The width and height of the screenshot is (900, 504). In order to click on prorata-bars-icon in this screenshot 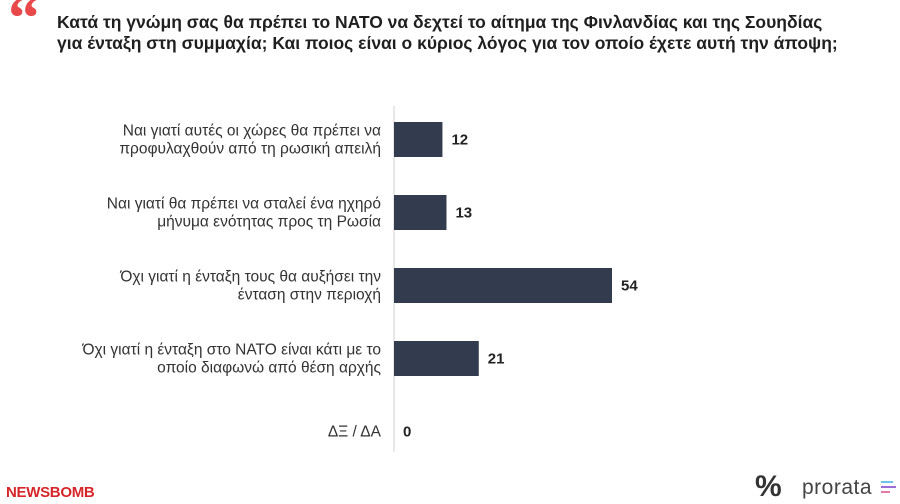, I will do `click(889, 489)`.